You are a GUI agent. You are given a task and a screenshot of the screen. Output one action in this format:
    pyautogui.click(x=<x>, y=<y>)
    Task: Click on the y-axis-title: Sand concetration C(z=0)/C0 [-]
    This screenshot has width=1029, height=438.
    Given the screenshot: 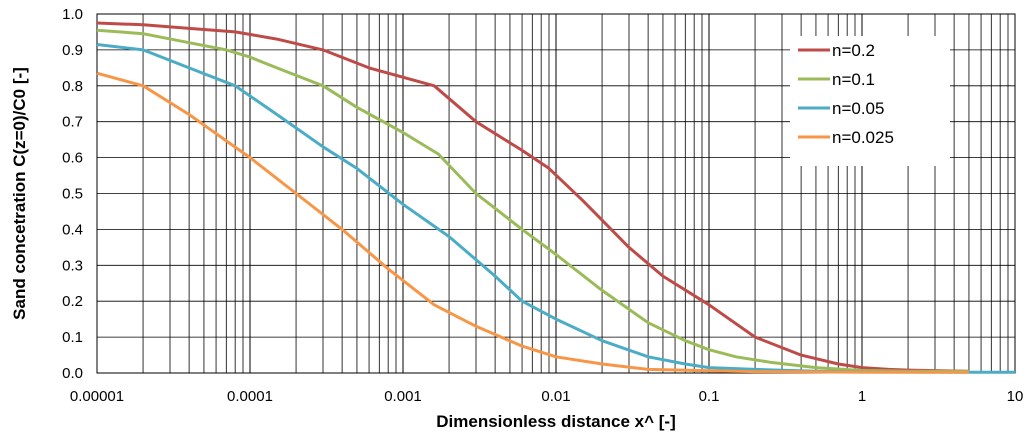 What is the action you would take?
    pyautogui.click(x=19, y=193)
    